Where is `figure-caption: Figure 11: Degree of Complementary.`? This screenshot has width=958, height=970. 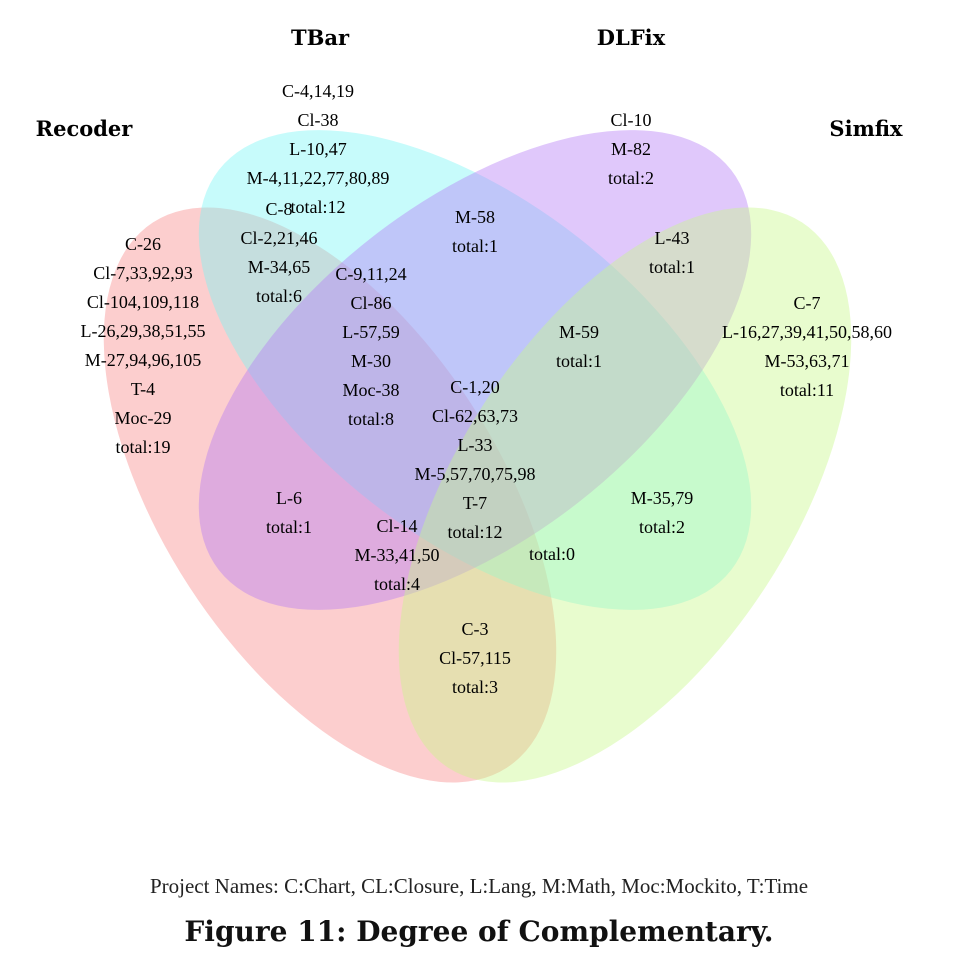
figure-caption: Figure 11: Degree of Complementary. is located at coordinates (479, 931).